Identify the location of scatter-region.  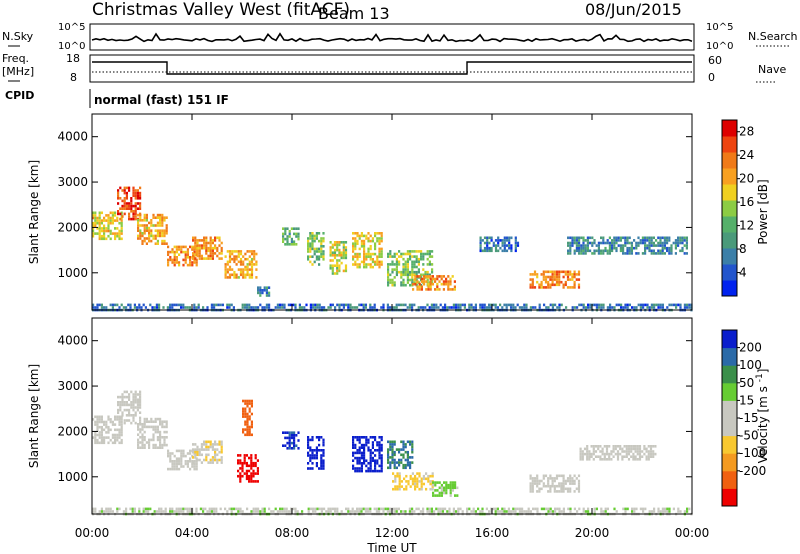
(248, 468).